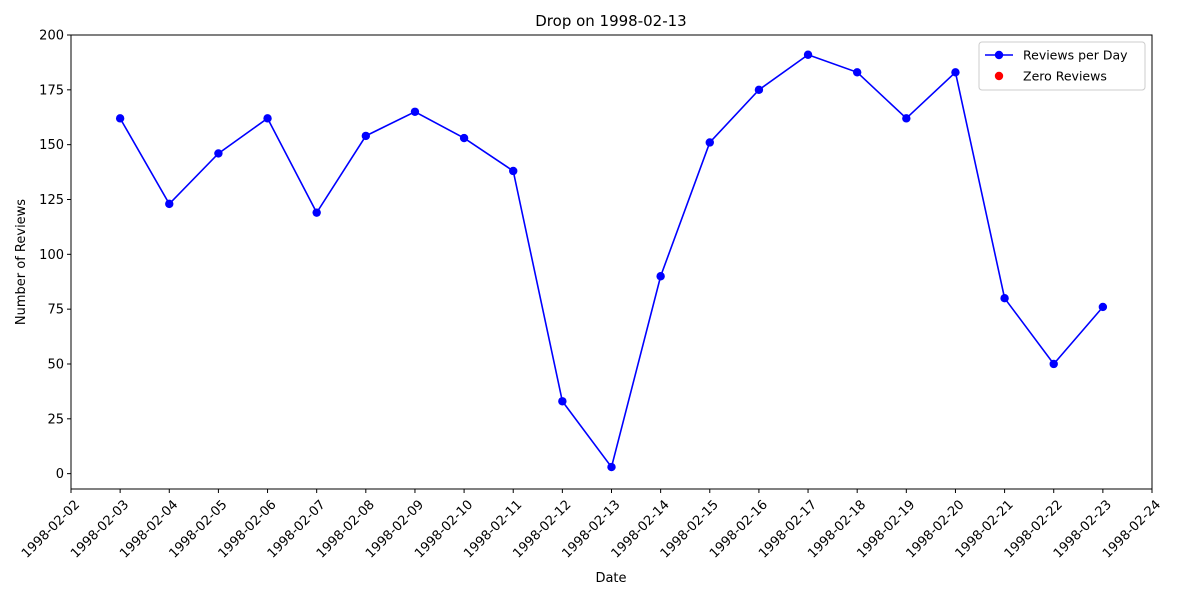  What do you see at coordinates (55, 364) in the screenshot?
I see `y-tick-label: 50` at bounding box center [55, 364].